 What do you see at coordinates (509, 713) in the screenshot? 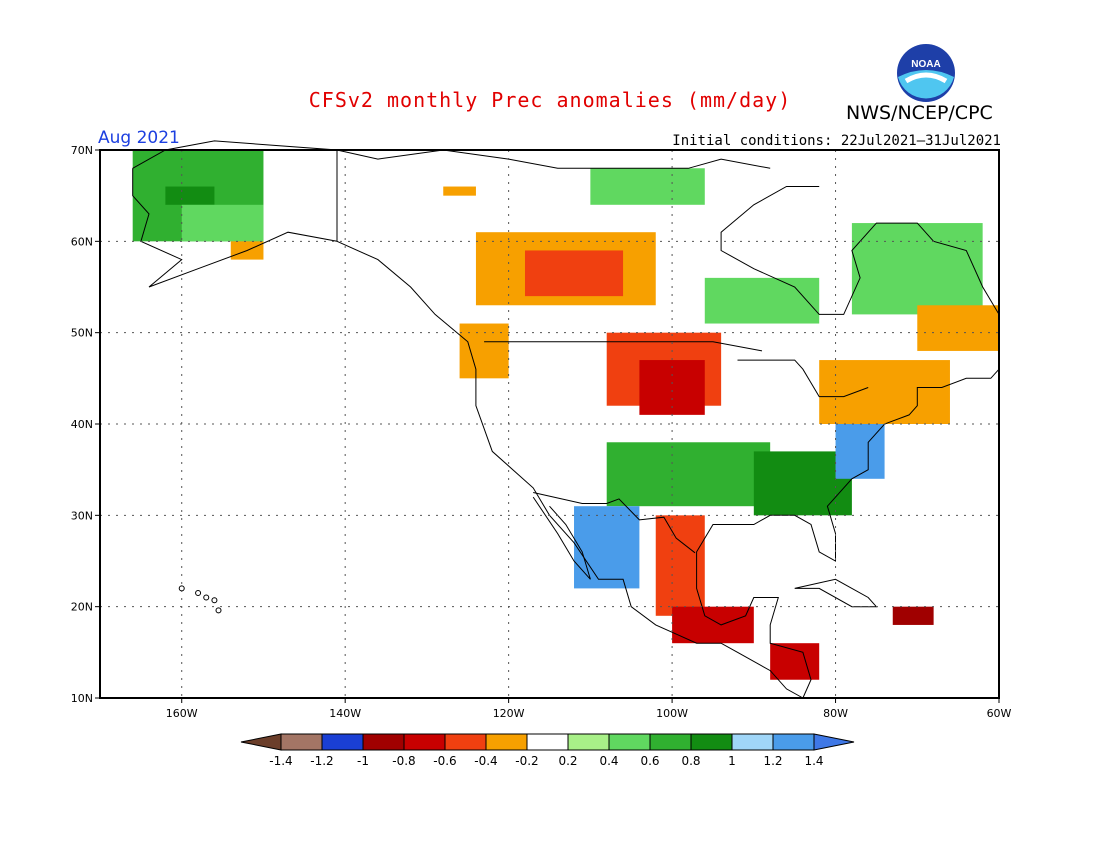
I see `lon-label-120W: 120W` at bounding box center [509, 713].